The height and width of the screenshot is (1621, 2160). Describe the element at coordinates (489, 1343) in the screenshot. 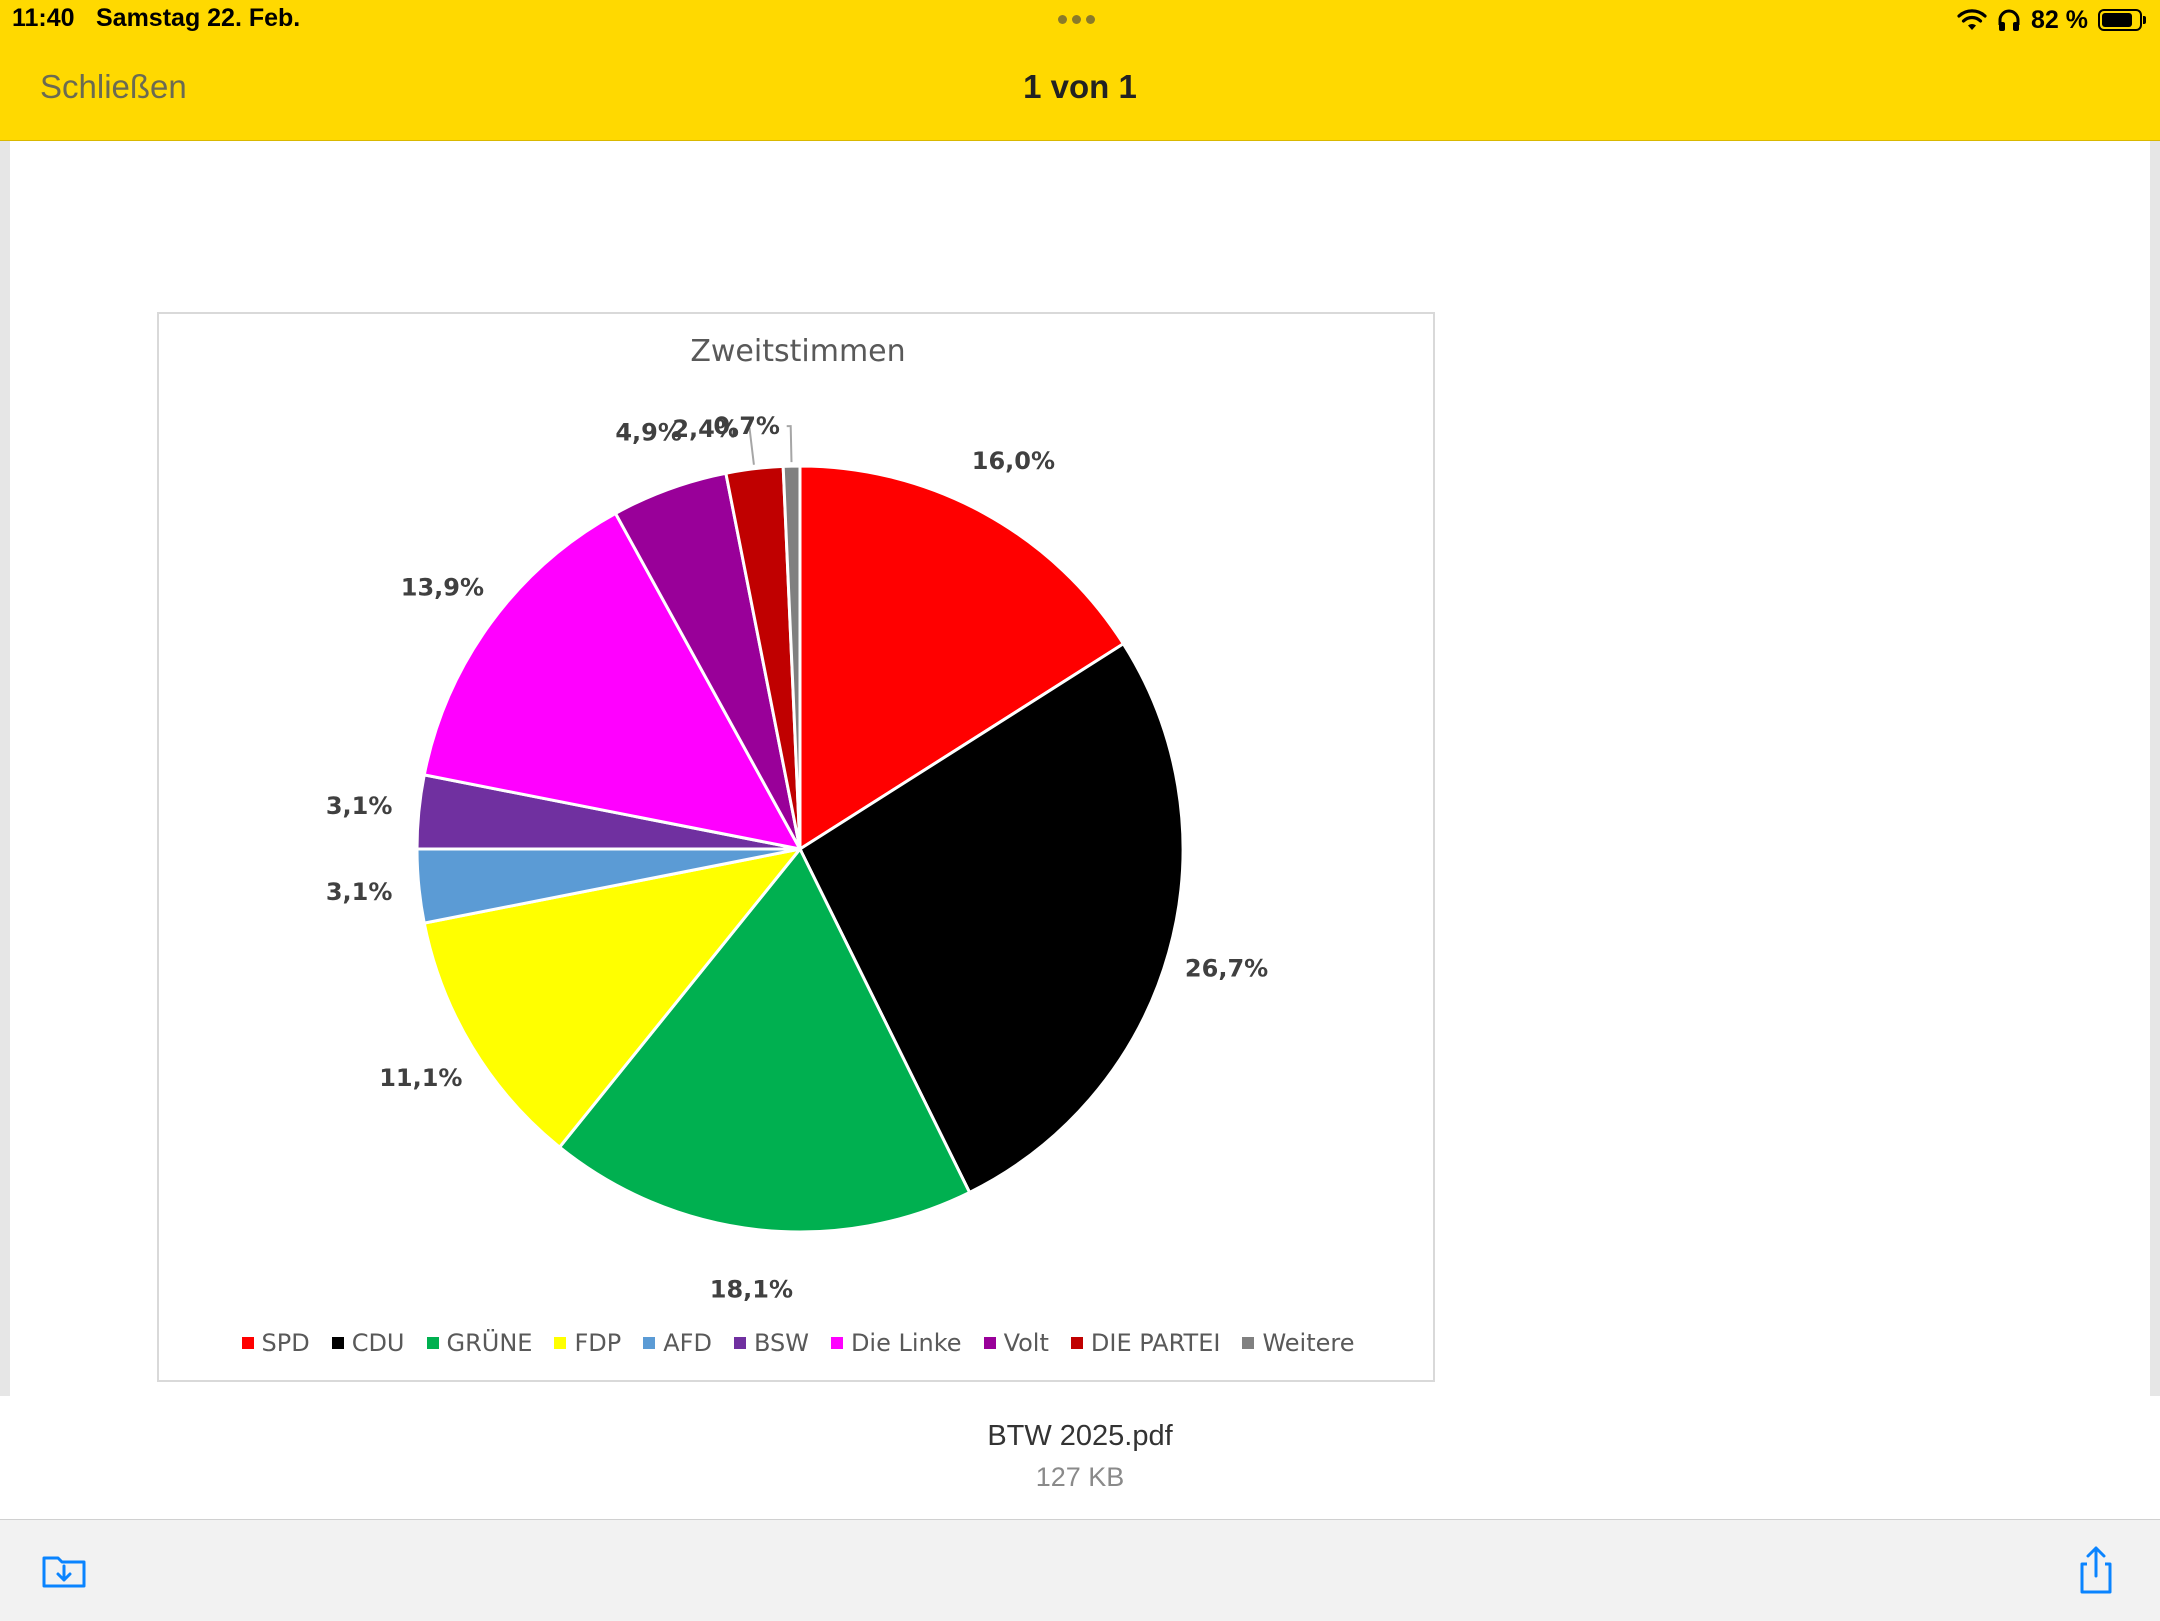

I see `legend-label: GRÜNE` at that location.